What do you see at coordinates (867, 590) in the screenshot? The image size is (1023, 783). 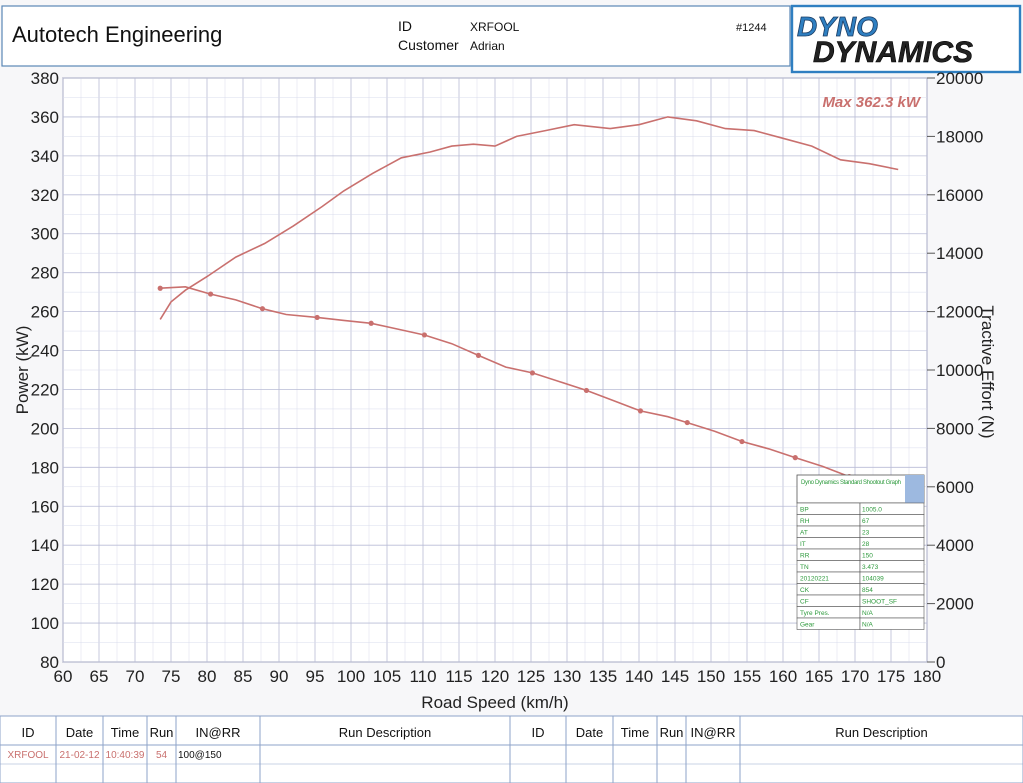 I see `info-value: 854` at bounding box center [867, 590].